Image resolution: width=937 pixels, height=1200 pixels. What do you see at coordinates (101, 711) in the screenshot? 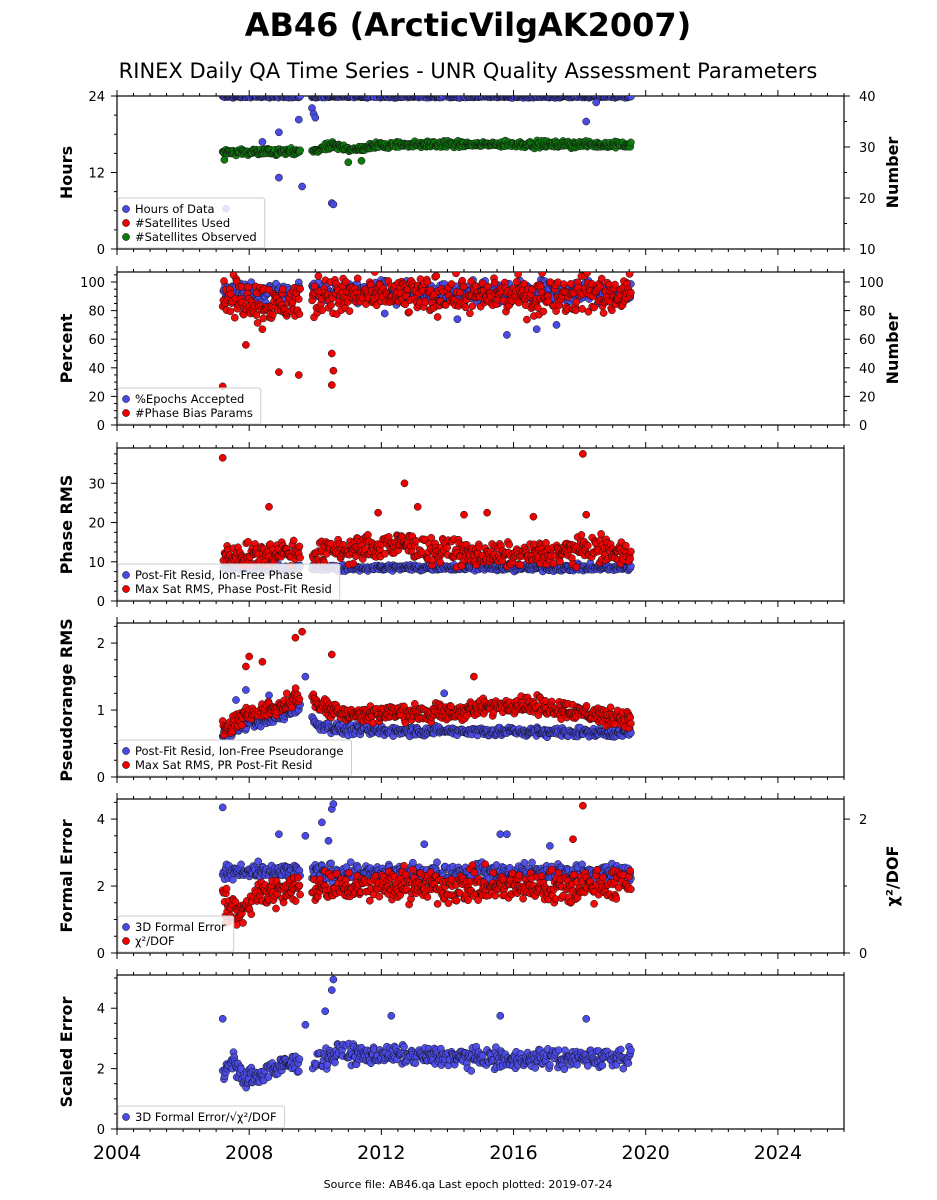
I see `y-tick-label: 1` at bounding box center [101, 711].